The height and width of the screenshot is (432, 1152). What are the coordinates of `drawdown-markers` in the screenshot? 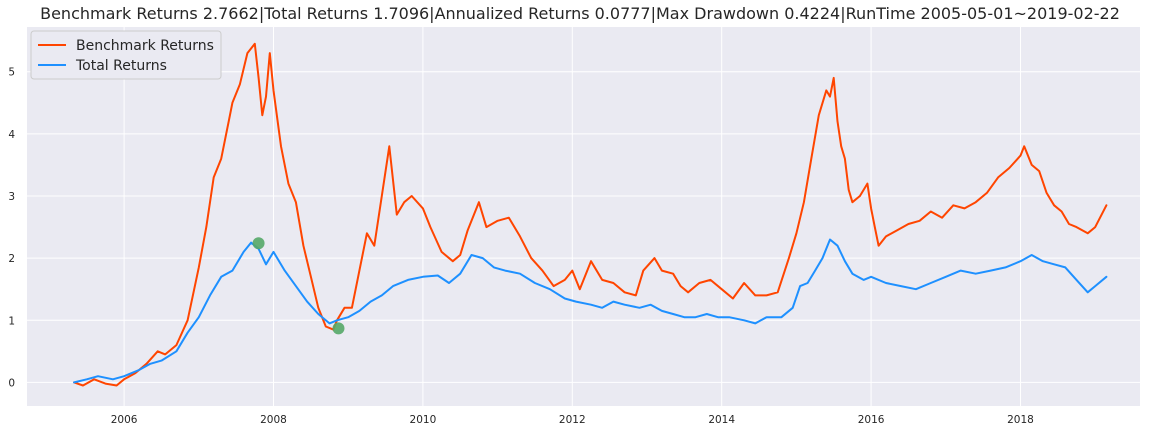 It's located at (298, 286).